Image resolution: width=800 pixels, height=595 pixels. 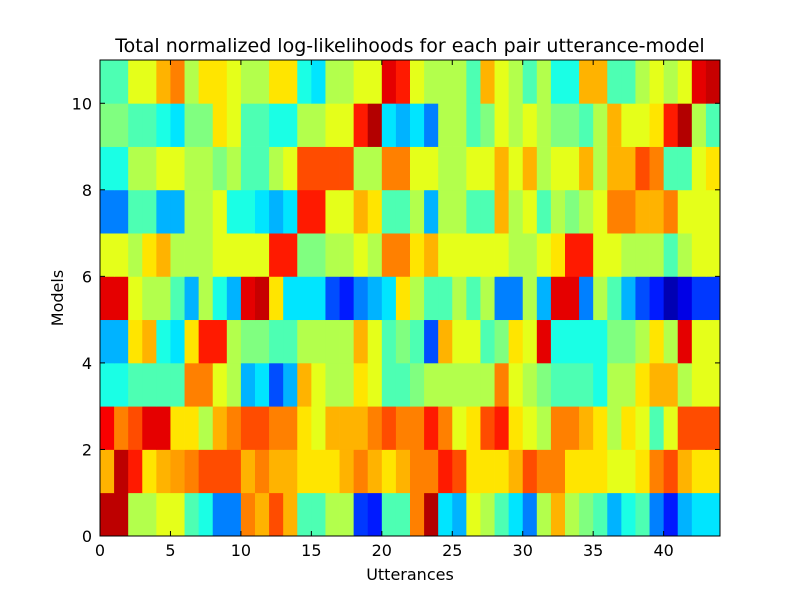 What do you see at coordinates (663, 550) in the screenshot?
I see `x-tick-label: 40` at bounding box center [663, 550].